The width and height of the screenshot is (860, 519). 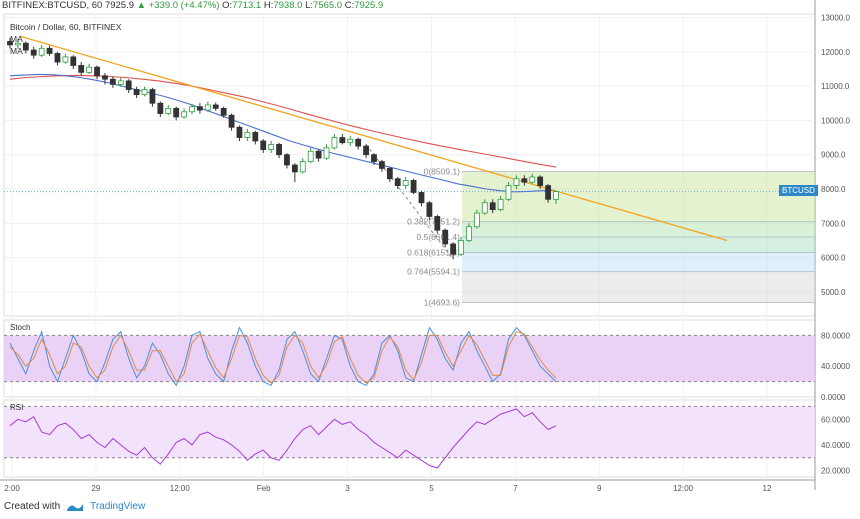 What do you see at coordinates (347, 488) in the screenshot?
I see `time-tick-label: 3` at bounding box center [347, 488].